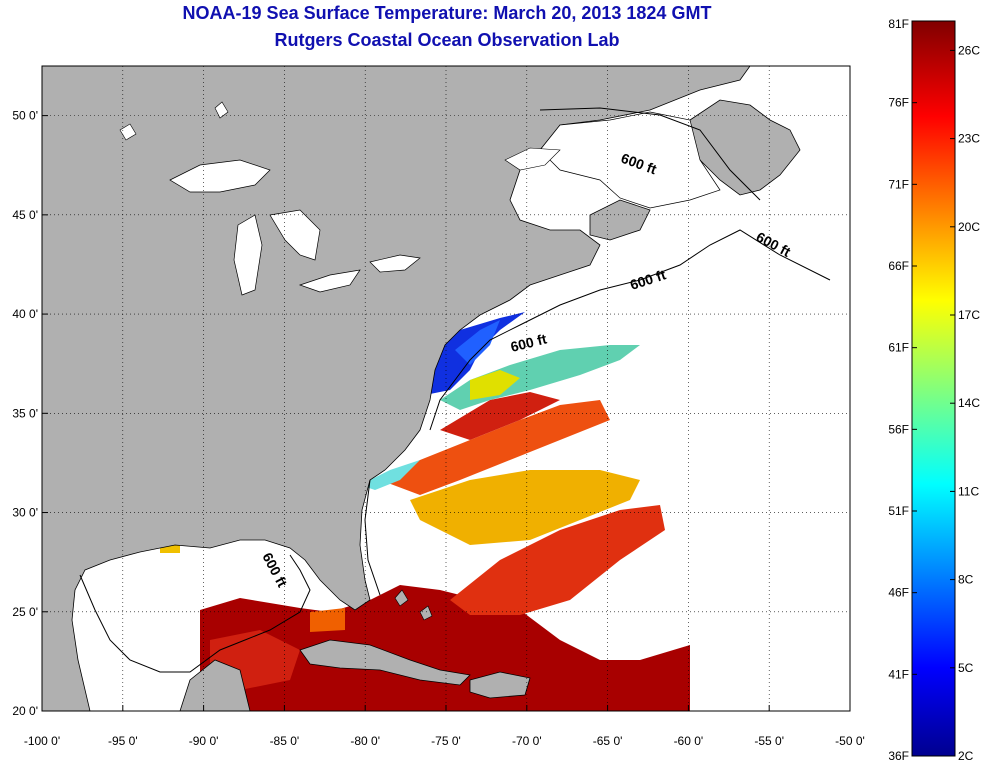 The image size is (984, 770). What do you see at coordinates (898, 266) in the screenshot?
I see `colorbar-f-label: 66F` at bounding box center [898, 266].